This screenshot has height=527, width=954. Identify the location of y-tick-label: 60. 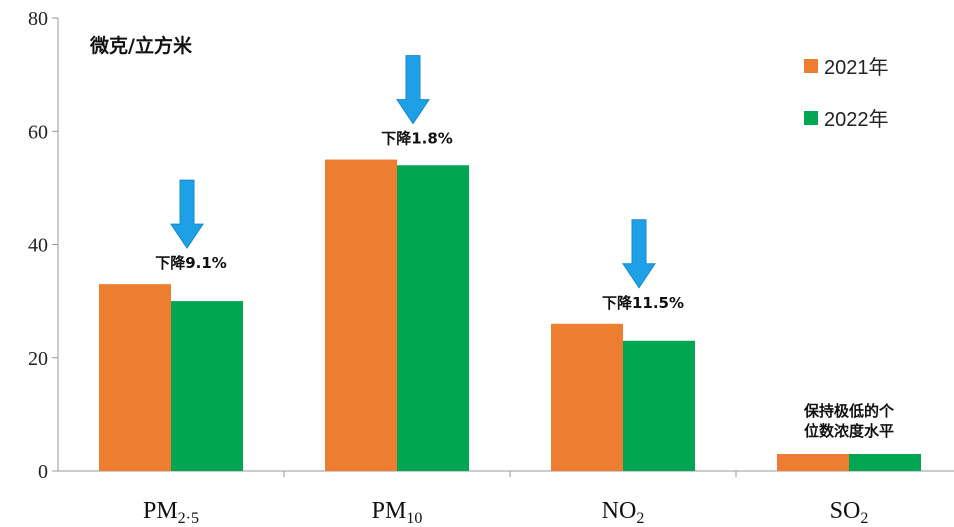
(38, 132).